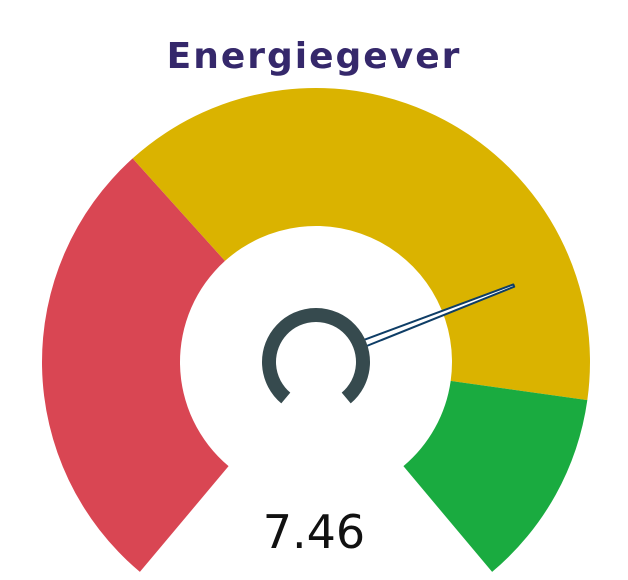 This screenshot has width=628, height=580. Describe the element at coordinates (316, 356) in the screenshot. I see `gauge-hub` at that location.